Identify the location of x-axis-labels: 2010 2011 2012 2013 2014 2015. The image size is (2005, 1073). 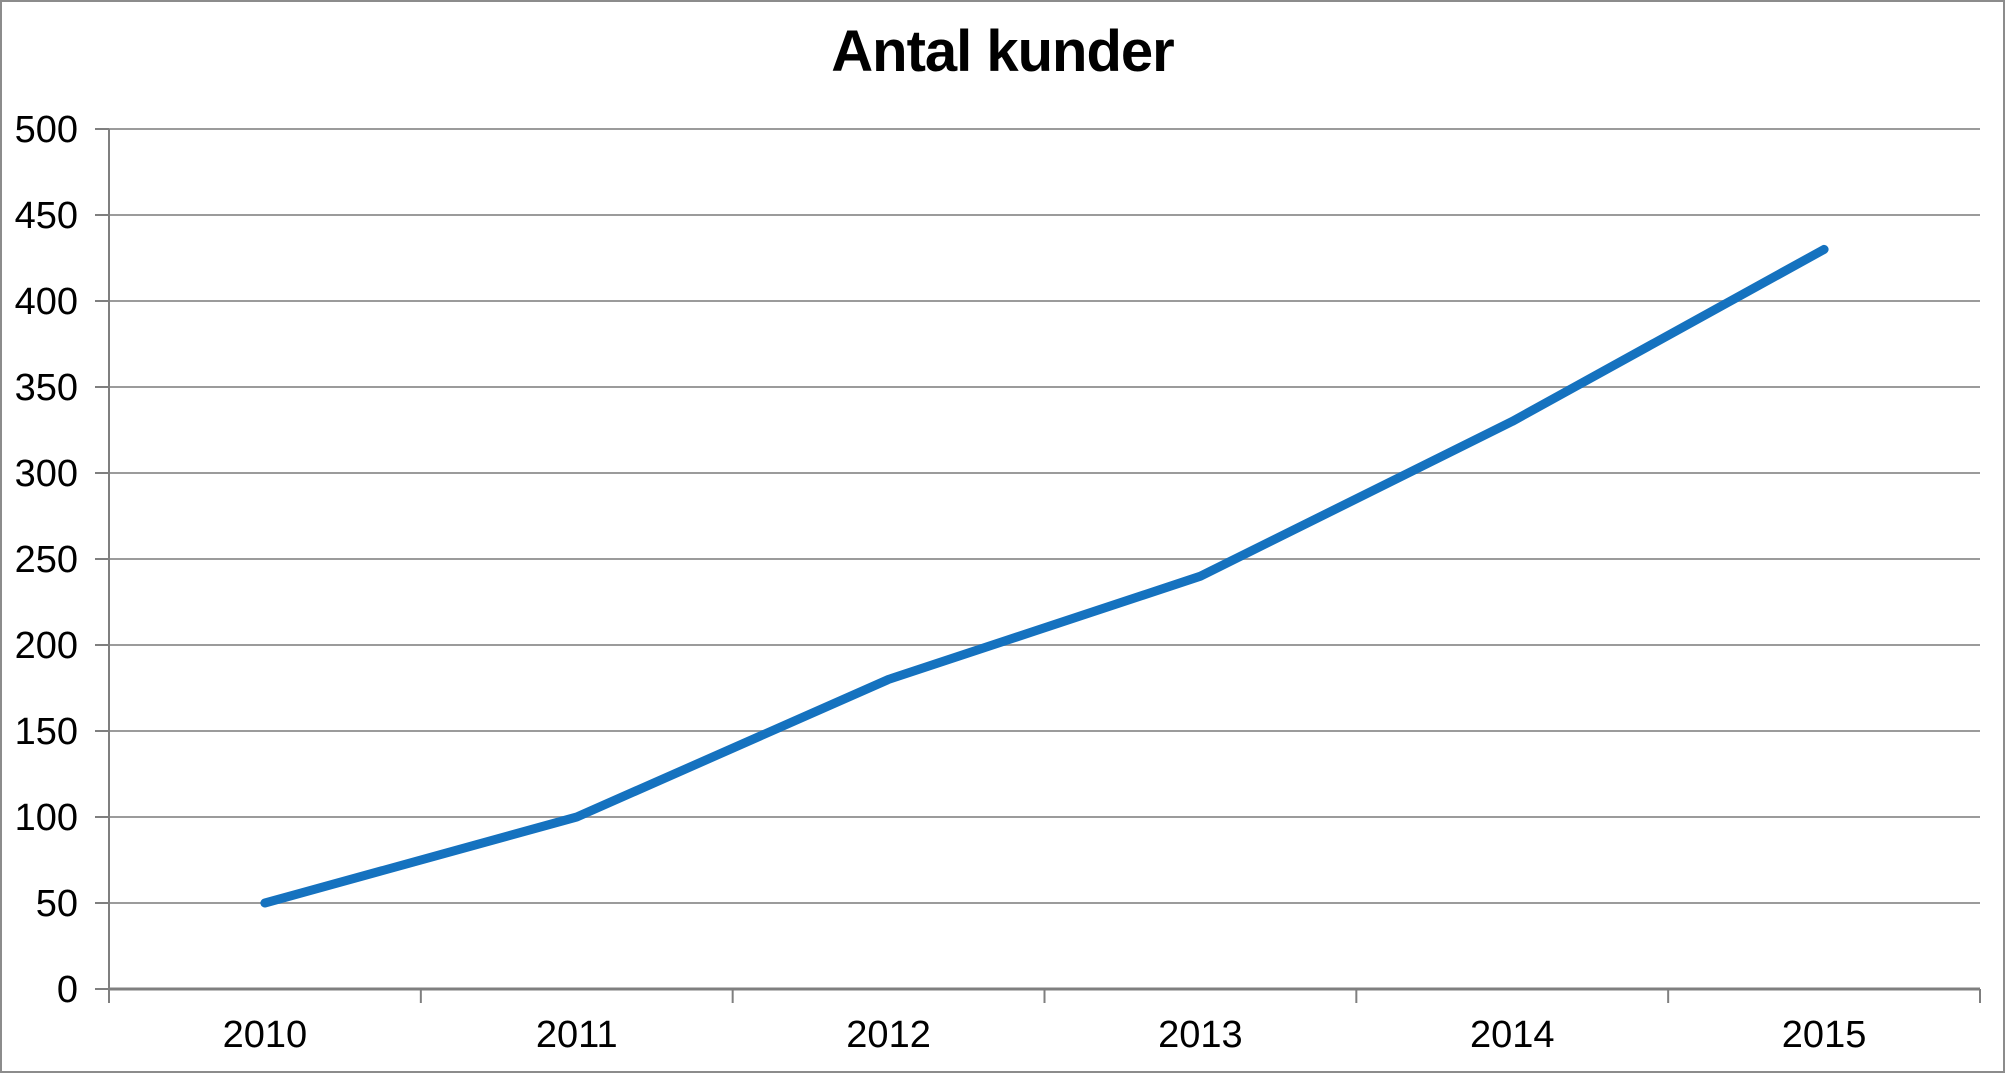
(1045, 1035).